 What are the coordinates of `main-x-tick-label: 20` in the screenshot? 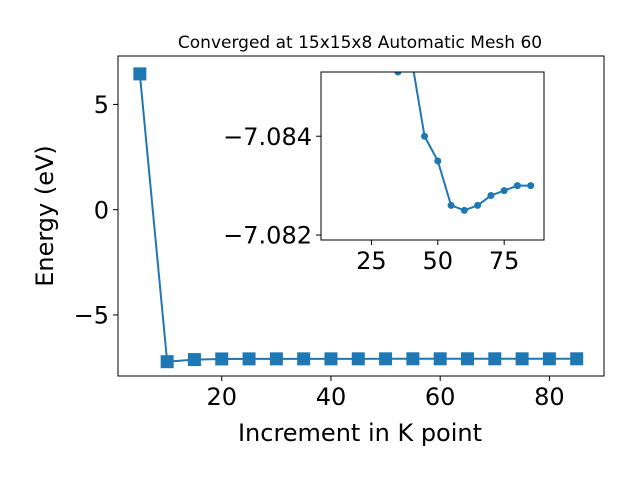 It's located at (221, 397).